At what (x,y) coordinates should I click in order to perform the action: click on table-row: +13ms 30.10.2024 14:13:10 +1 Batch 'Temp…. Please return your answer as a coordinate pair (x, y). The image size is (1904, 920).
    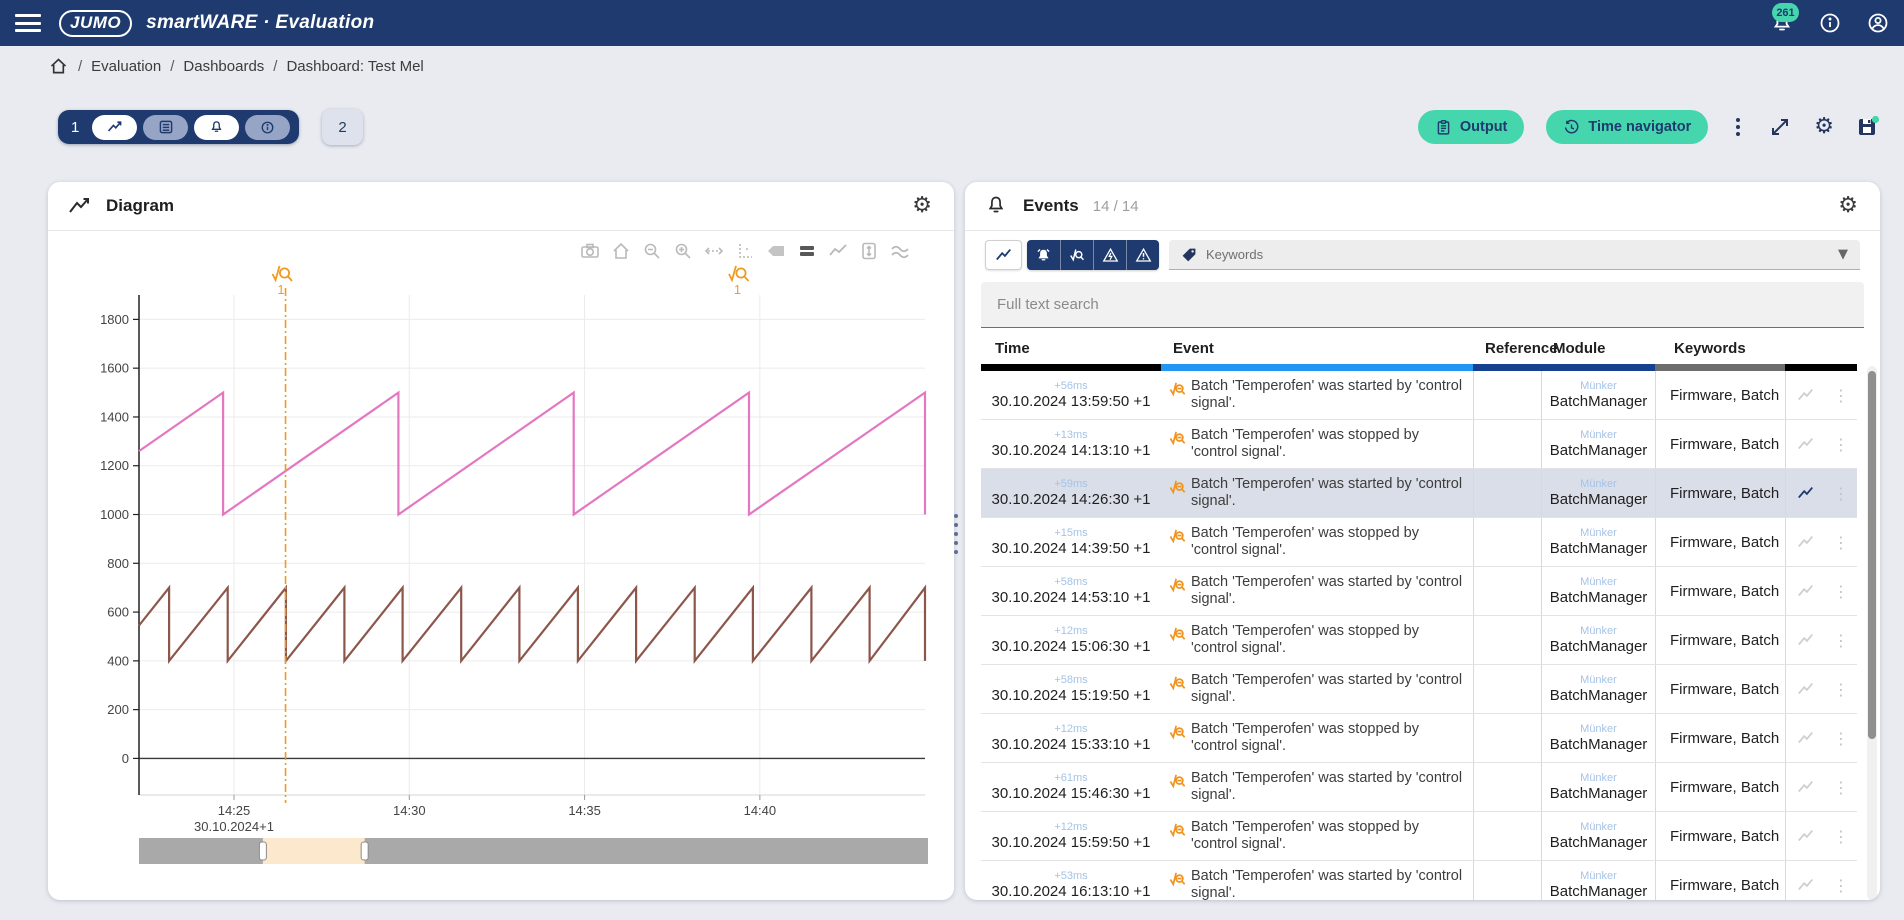
    Looking at the image, I should click on (1419, 444).